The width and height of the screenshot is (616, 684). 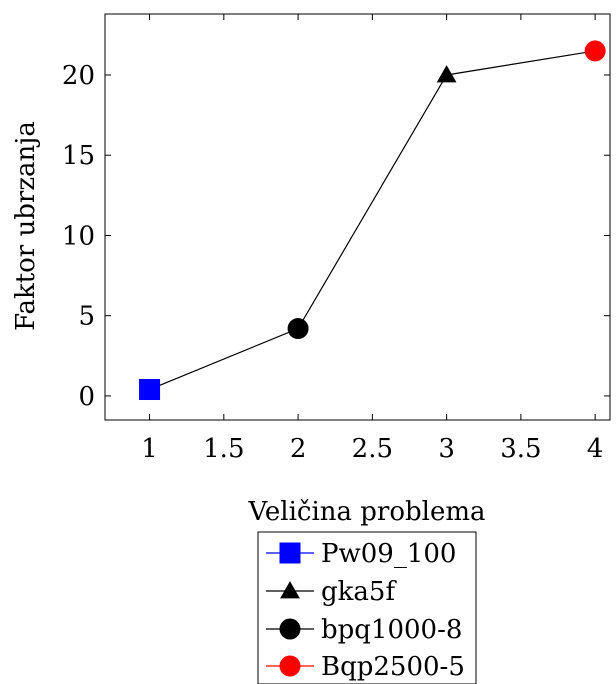 I want to click on x-axis-label: Veličina problema, so click(x=366, y=512).